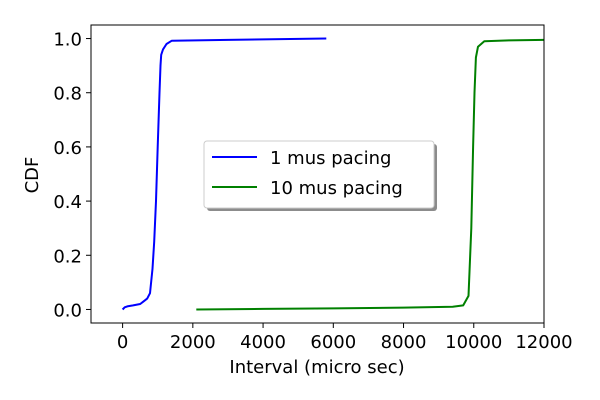 Image resolution: width=600 pixels, height=400 pixels. Describe the element at coordinates (32, 175) in the screenshot. I see `y-axis-label: CDF` at that location.